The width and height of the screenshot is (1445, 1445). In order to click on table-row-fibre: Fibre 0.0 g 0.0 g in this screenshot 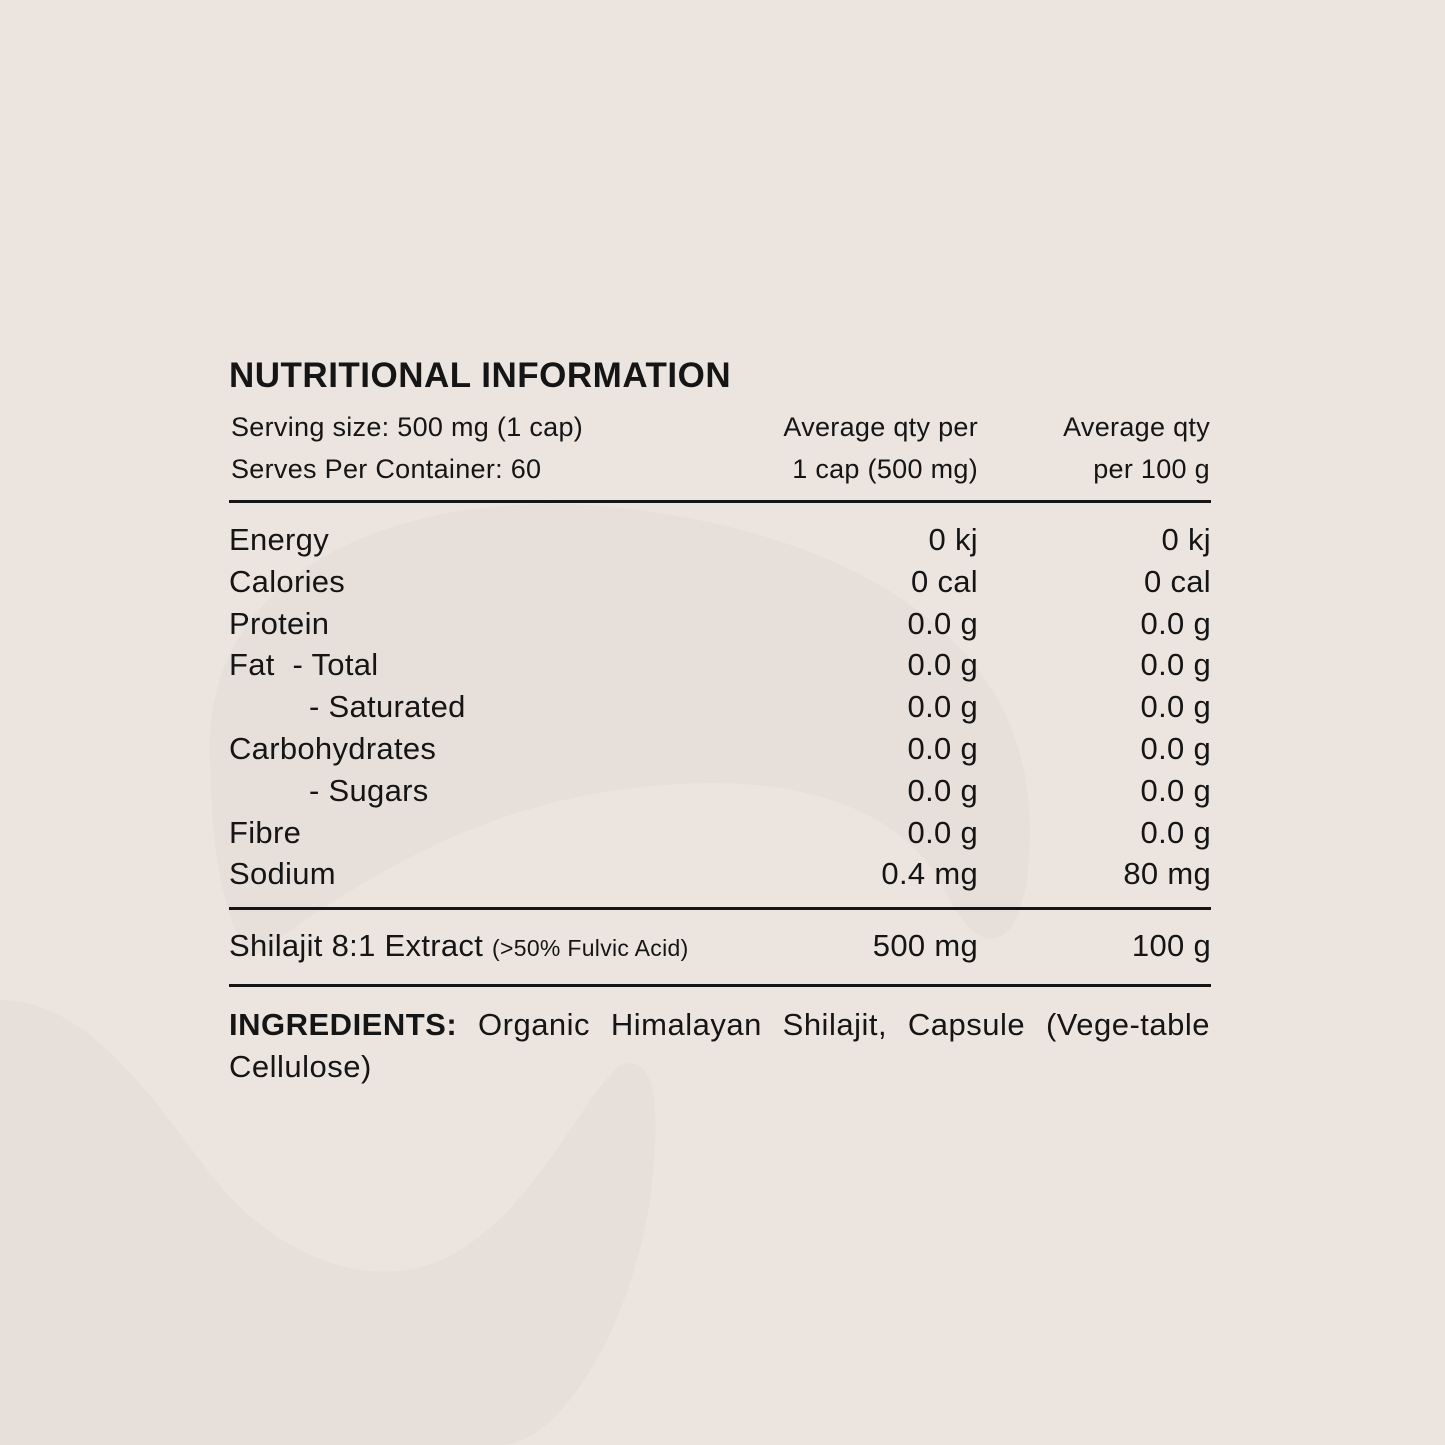, I will do `click(720, 833)`.